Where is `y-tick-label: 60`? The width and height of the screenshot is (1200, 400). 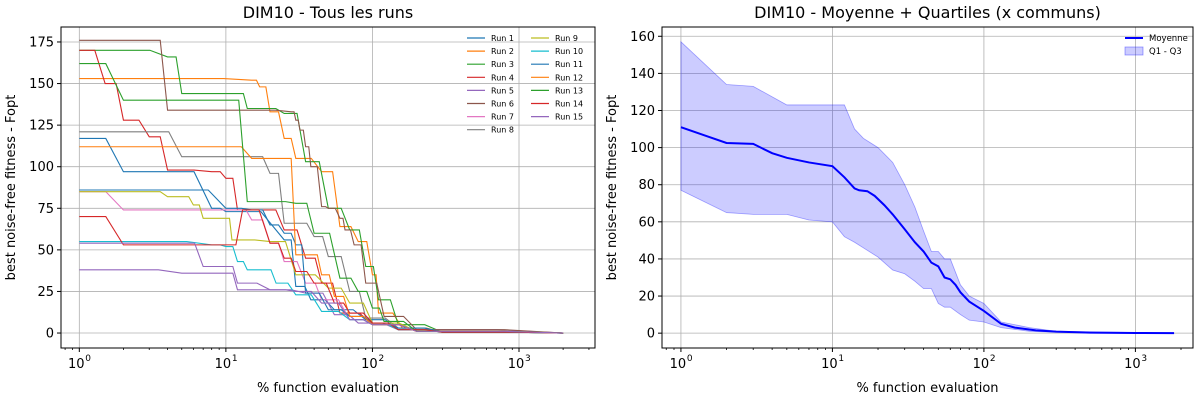 y-tick-label: 60 is located at coordinates (646, 222).